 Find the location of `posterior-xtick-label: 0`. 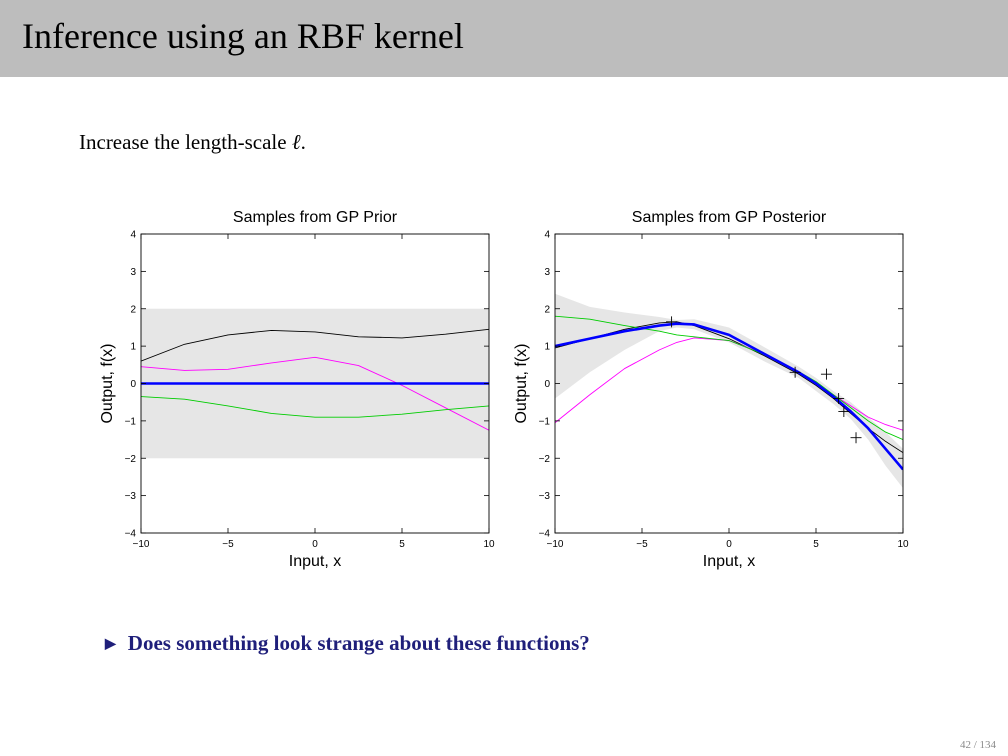

posterior-xtick-label: 0 is located at coordinates (729, 544).